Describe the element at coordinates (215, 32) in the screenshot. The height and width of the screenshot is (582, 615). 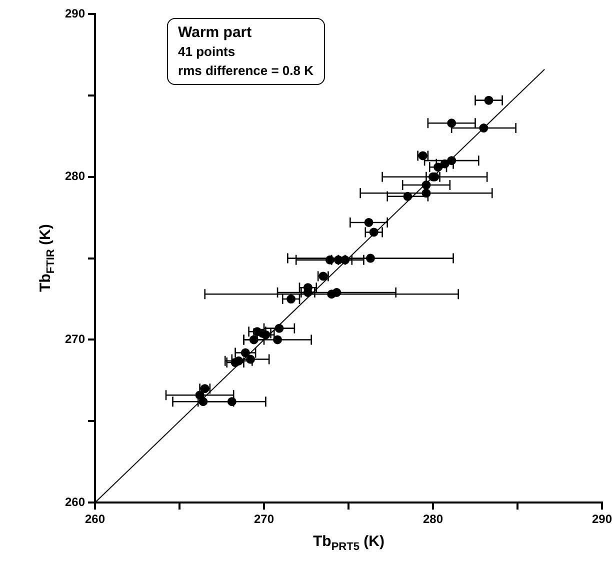
I see `annotation: Warm part` at that location.